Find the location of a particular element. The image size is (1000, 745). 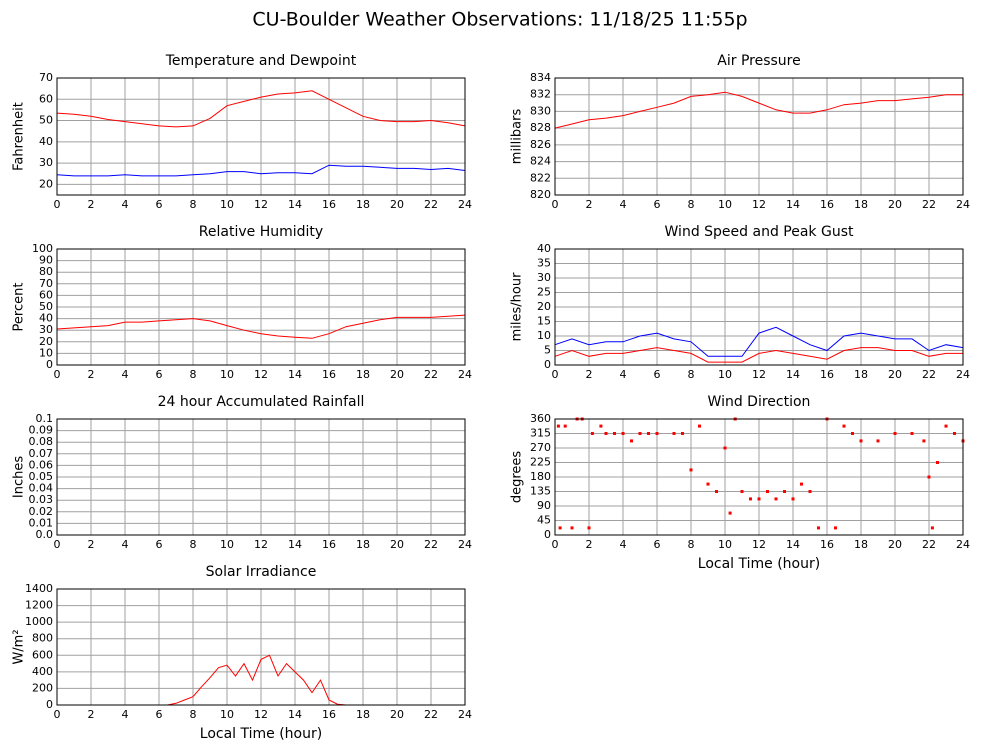

y-tick-label: 90 is located at coordinates (46, 260).